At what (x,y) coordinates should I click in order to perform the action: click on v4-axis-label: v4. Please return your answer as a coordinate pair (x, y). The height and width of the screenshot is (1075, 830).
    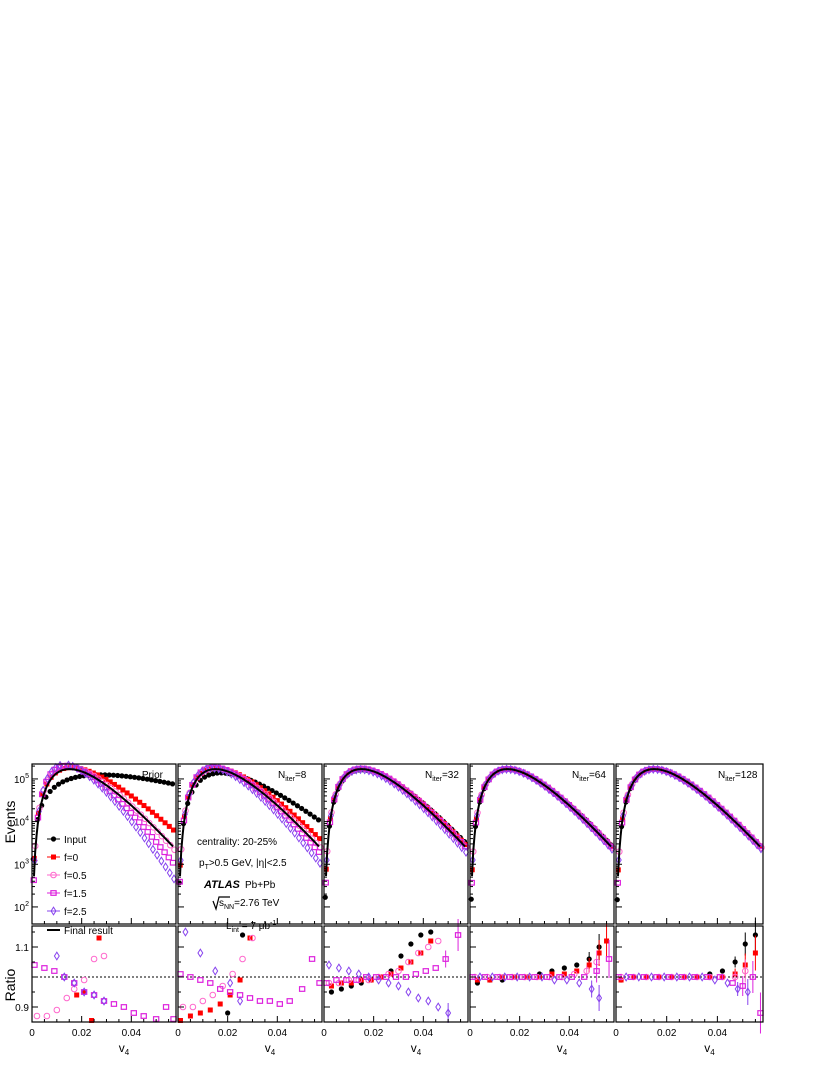
    Looking at the image, I should click on (562, 1049).